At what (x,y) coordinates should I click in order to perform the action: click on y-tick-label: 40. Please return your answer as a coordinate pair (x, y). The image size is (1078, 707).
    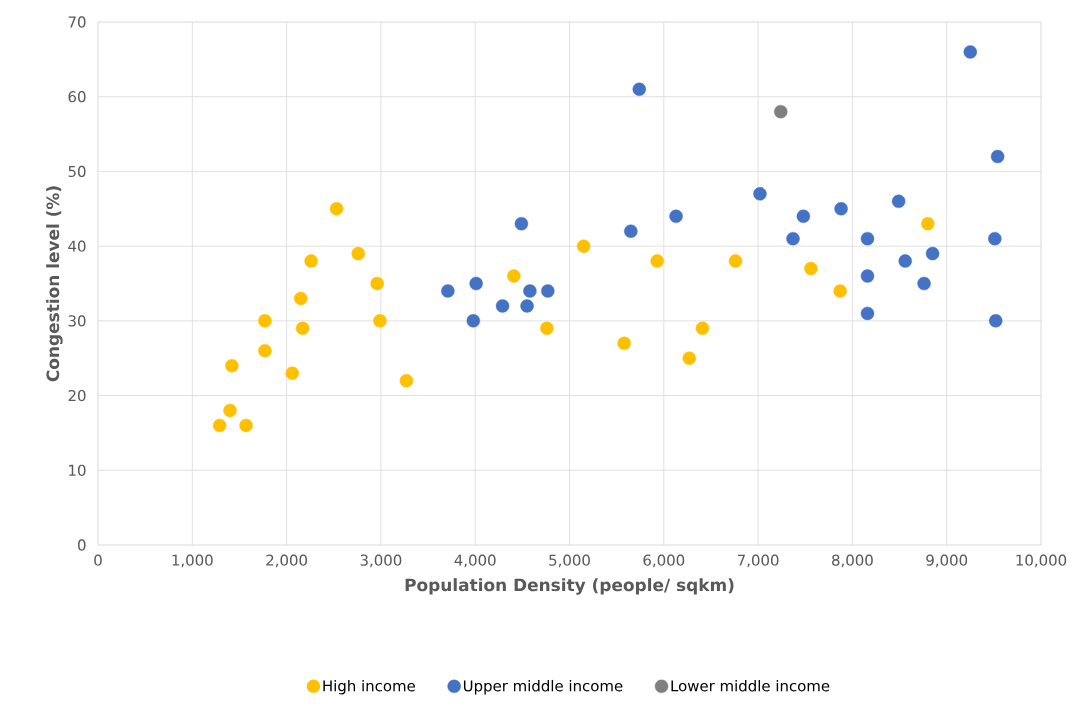
    Looking at the image, I should click on (77, 246).